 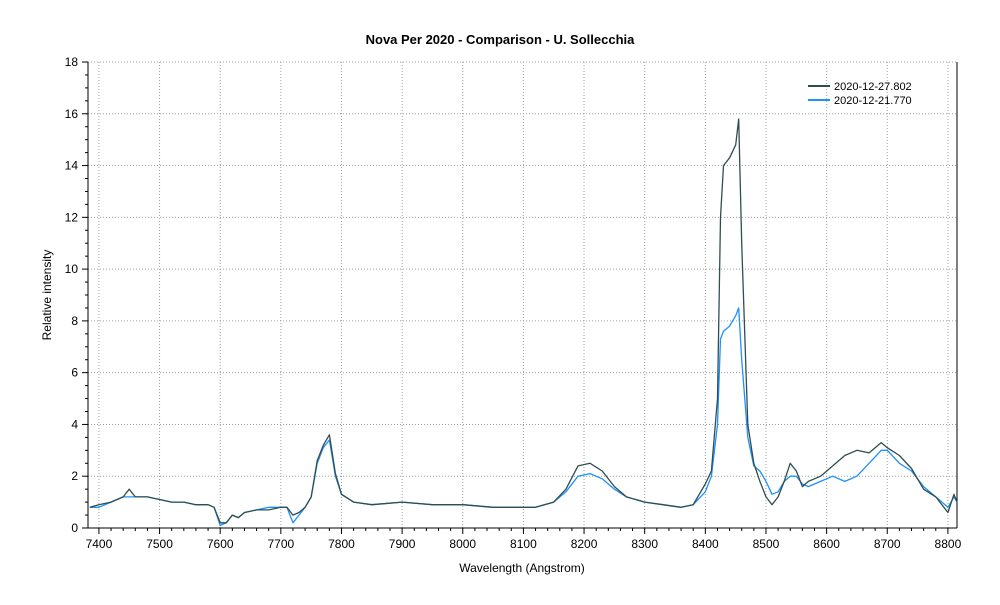 What do you see at coordinates (860, 94) in the screenshot?
I see `legend: 2020-12-27.802 2020-12-21.770` at bounding box center [860, 94].